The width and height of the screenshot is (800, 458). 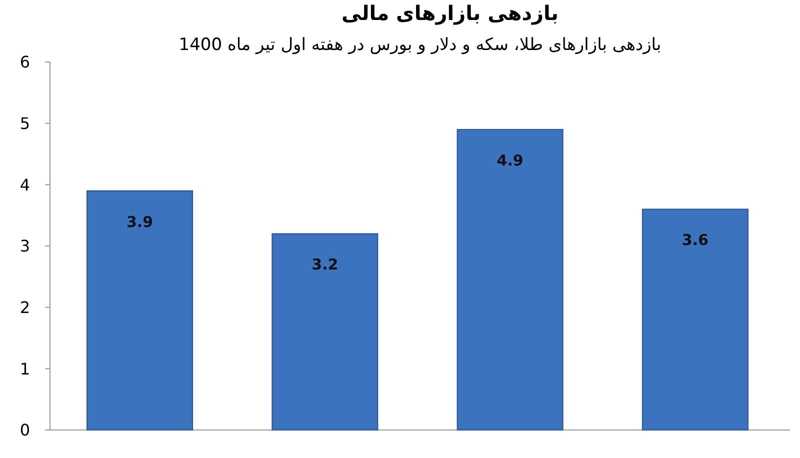 What do you see at coordinates (510, 160) in the screenshot?
I see `data-label: 4.9` at bounding box center [510, 160].